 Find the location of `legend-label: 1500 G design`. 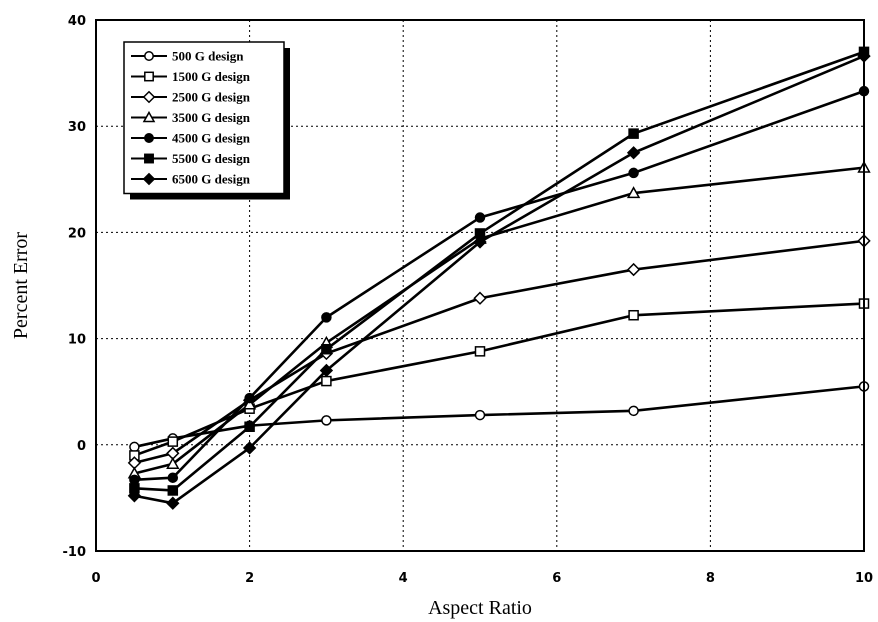

legend-label: 1500 G design is located at coordinates (211, 76).